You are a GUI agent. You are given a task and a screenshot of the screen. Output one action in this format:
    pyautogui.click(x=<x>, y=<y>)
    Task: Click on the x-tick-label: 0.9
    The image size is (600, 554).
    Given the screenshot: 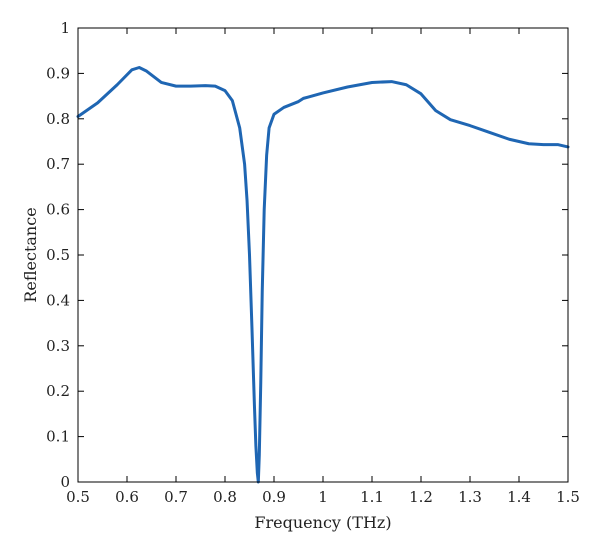 What is the action you would take?
    pyautogui.click(x=274, y=497)
    